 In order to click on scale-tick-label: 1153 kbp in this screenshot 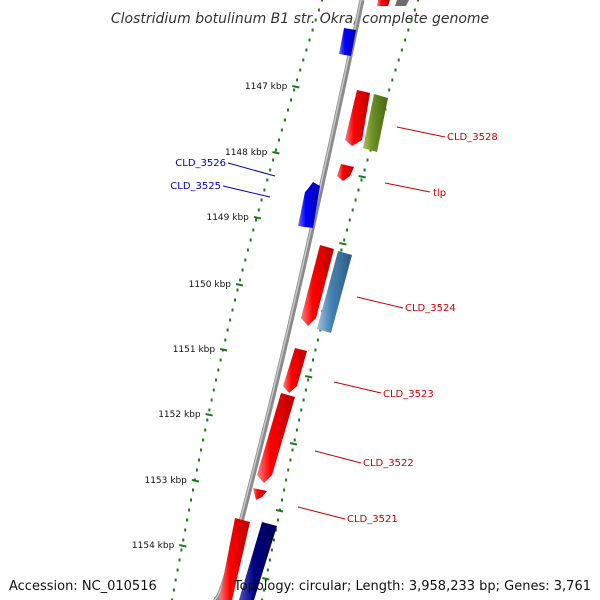, I will do `click(165, 481)`.